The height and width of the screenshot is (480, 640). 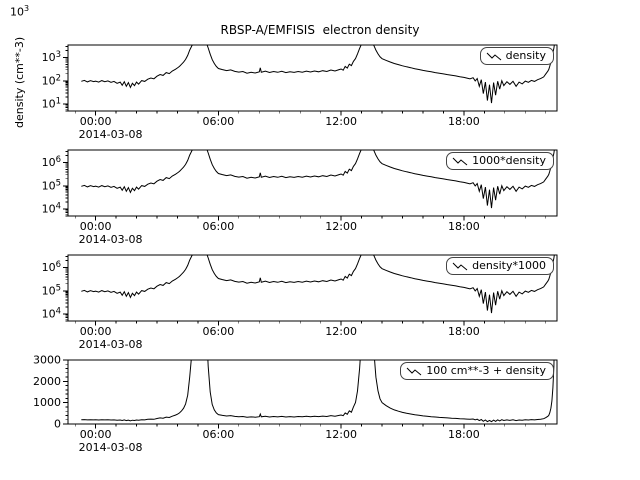 I want to click on y-tick-exponent: 1, so click(x=58, y=102).